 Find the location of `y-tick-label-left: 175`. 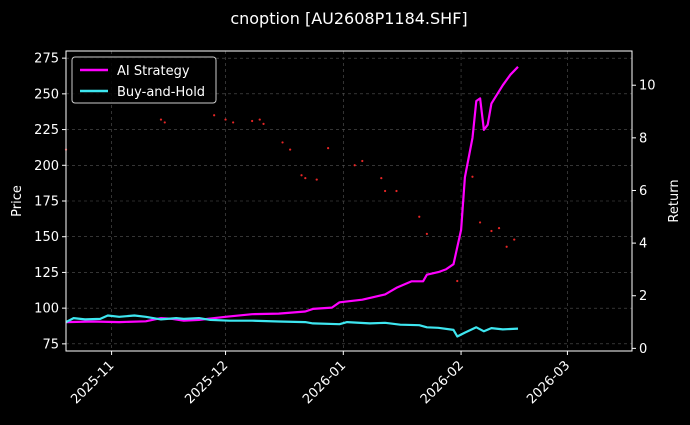

y-tick-label-left: 175 is located at coordinates (46, 202).